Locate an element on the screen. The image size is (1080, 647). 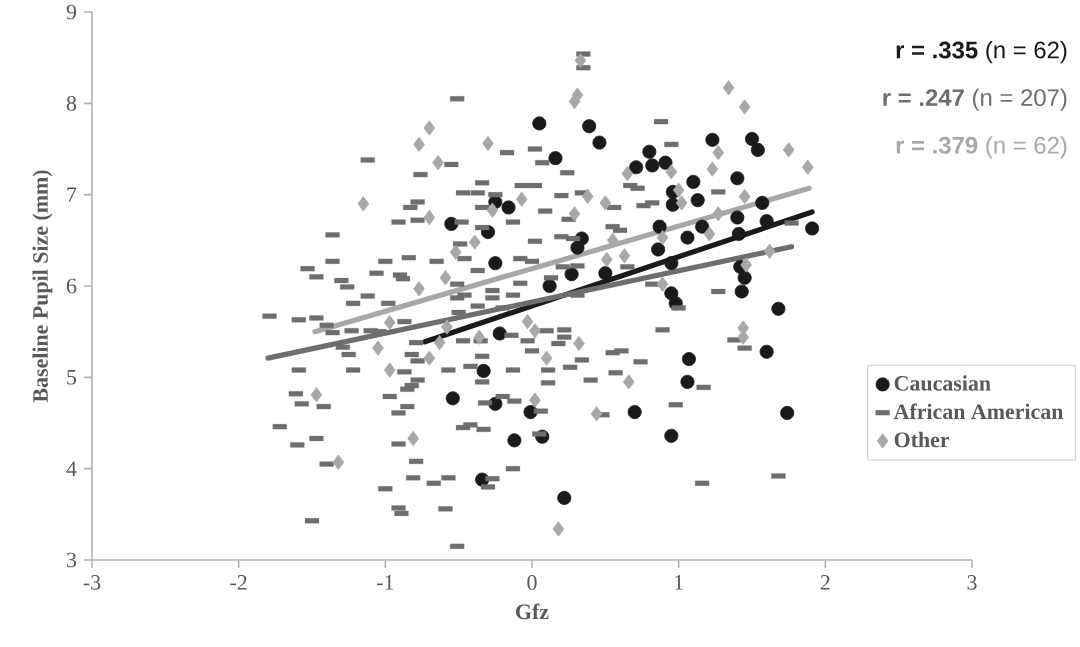
legend-label: Caucasian is located at coordinates (942, 383).